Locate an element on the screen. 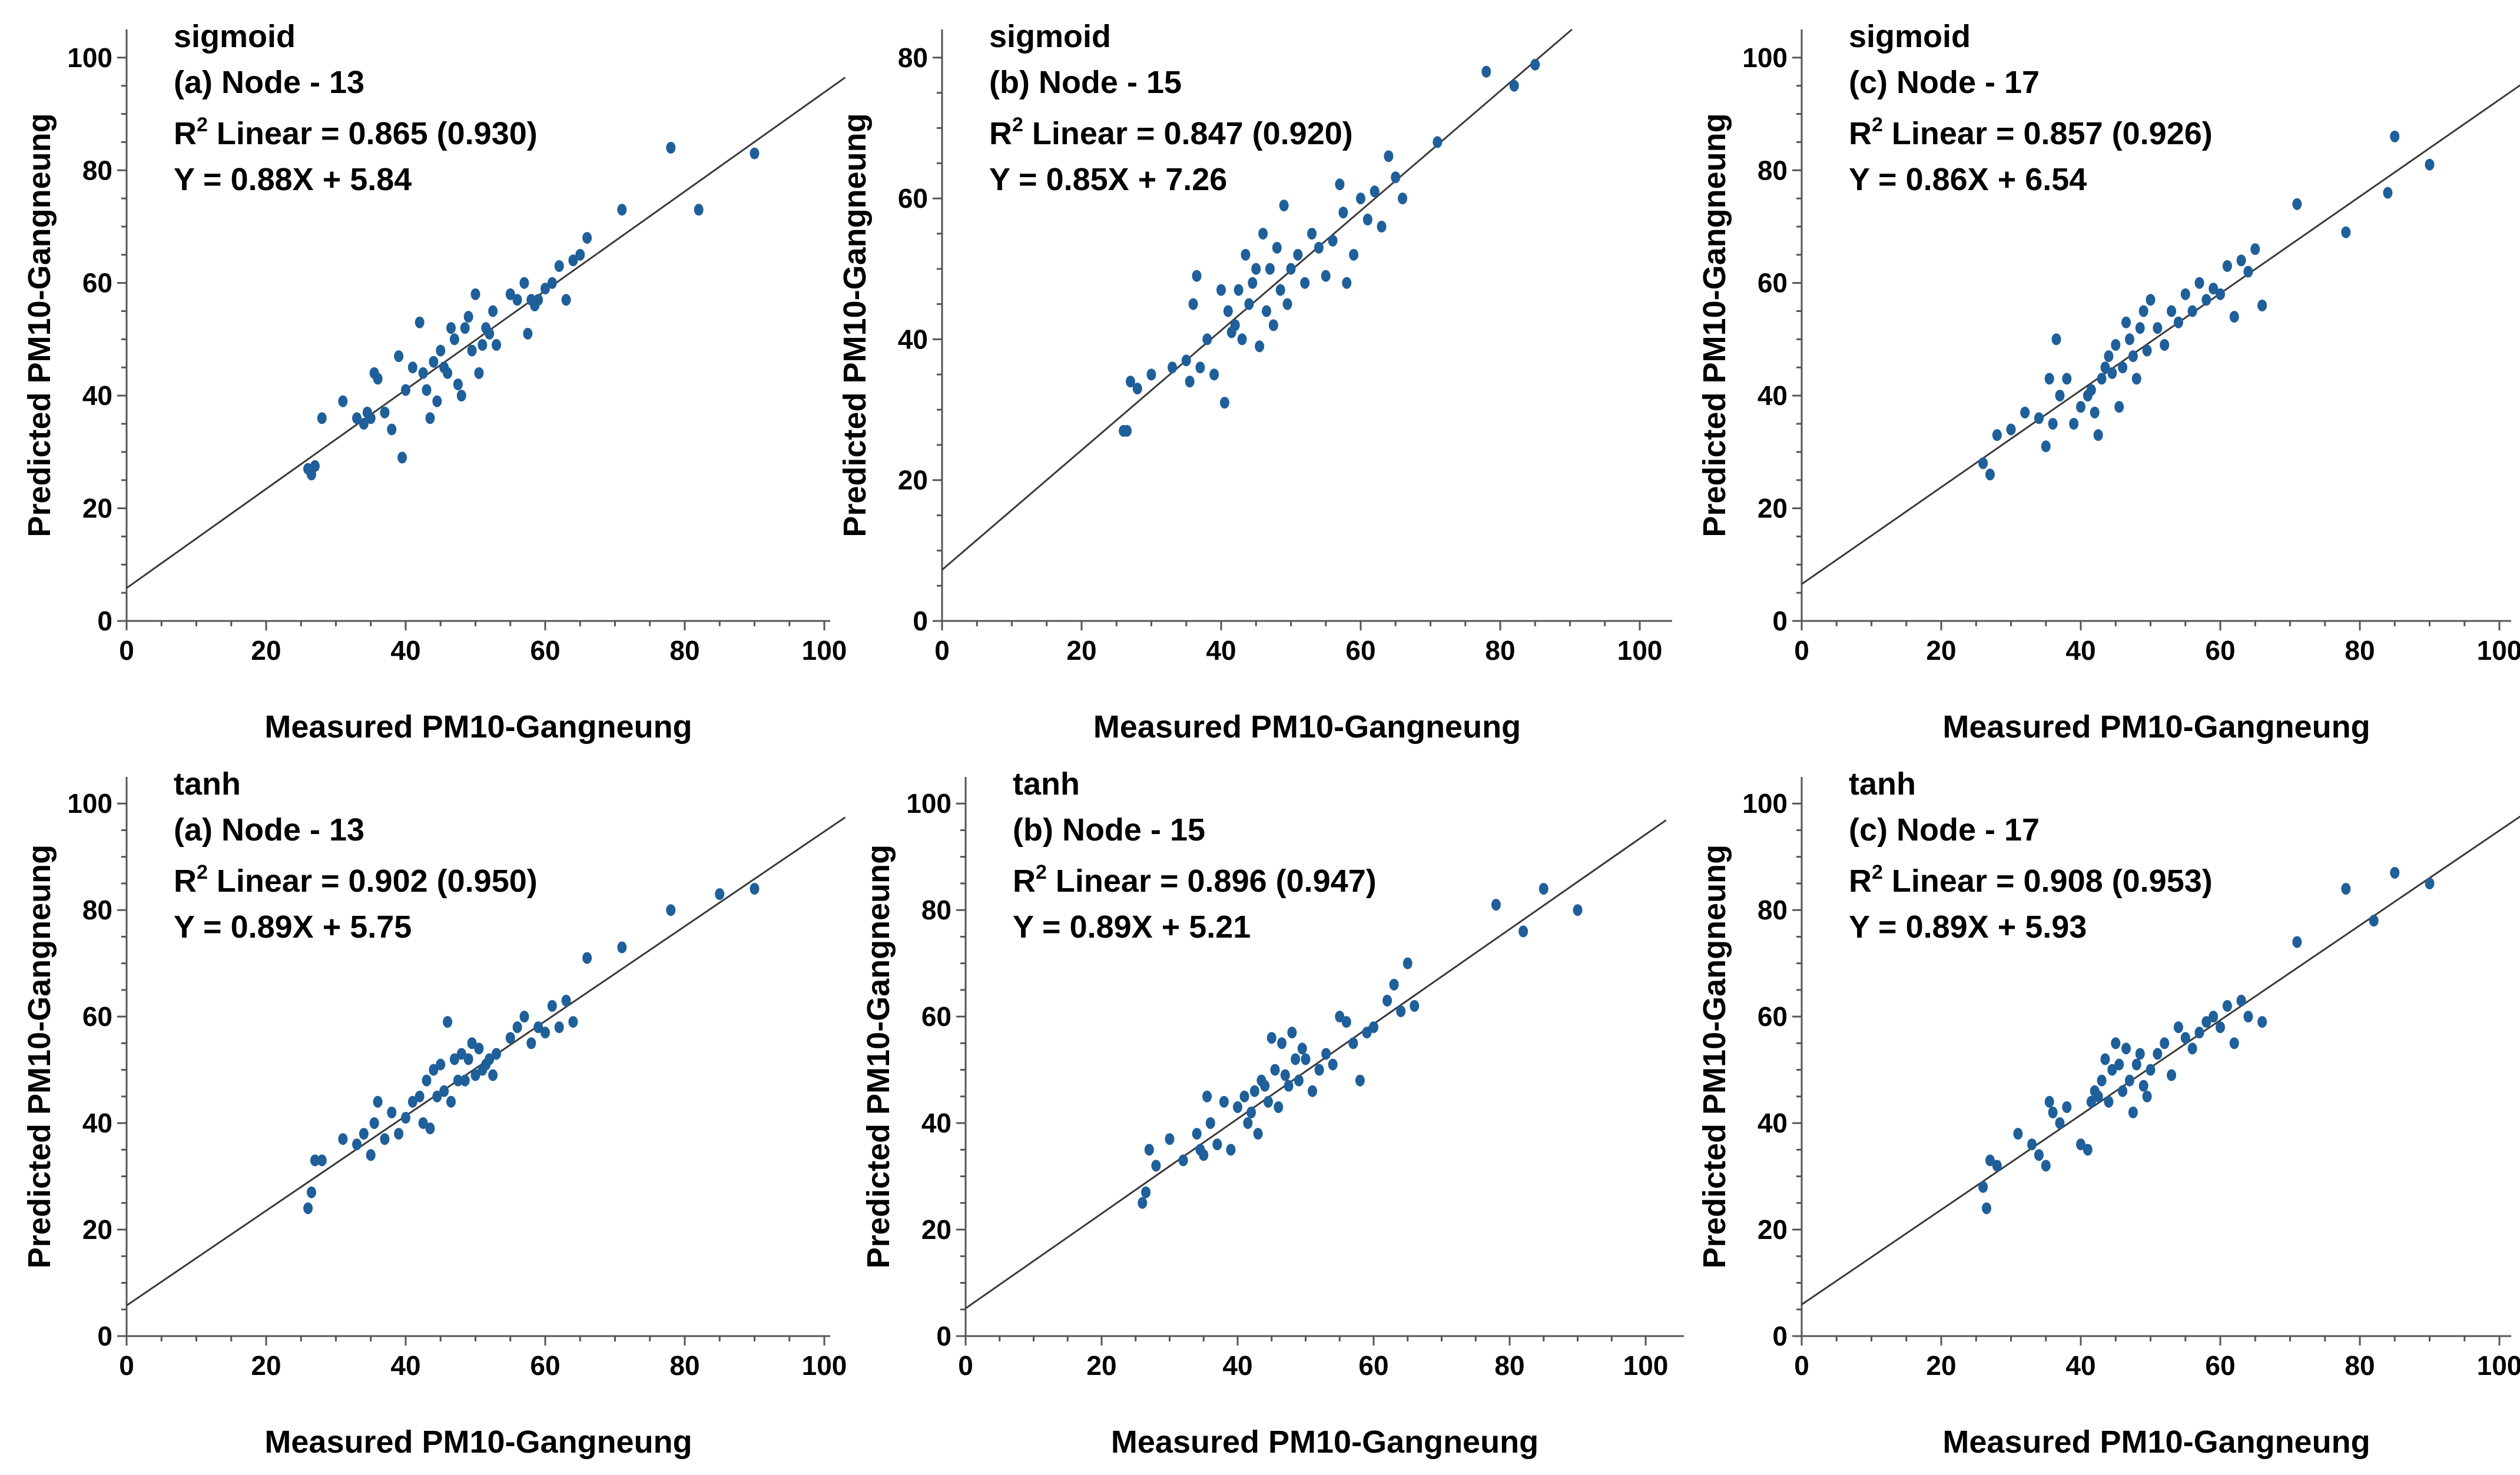 This screenshot has height=1475, width=2520. panel-label: (c) Node - 17 is located at coordinates (1944, 82).